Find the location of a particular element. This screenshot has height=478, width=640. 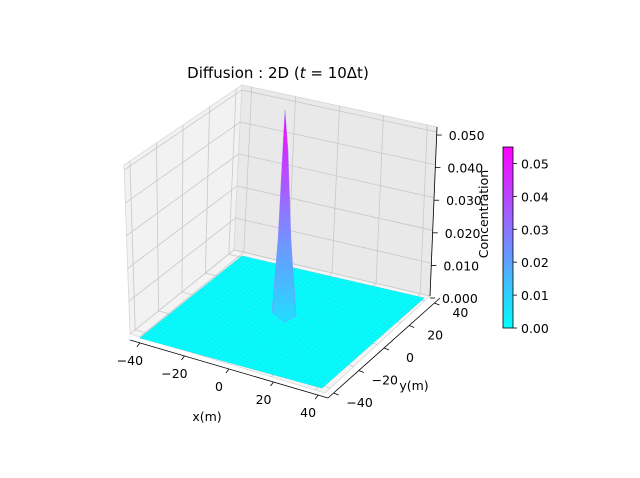

z-tick-label: 0.040 is located at coordinates (465, 168).